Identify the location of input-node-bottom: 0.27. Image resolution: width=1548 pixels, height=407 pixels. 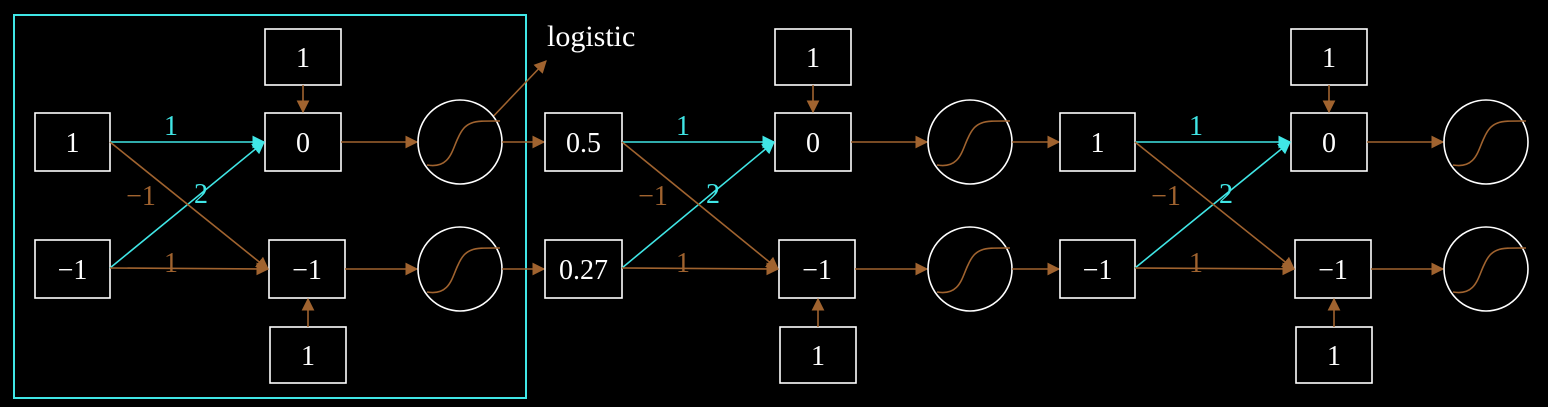
(583, 269).